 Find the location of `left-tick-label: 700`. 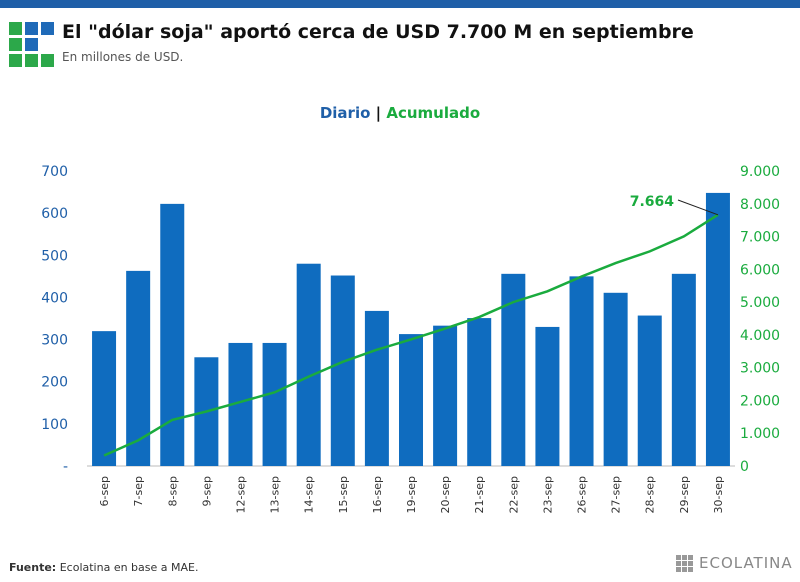

left-tick-label: 700 is located at coordinates (54, 172).